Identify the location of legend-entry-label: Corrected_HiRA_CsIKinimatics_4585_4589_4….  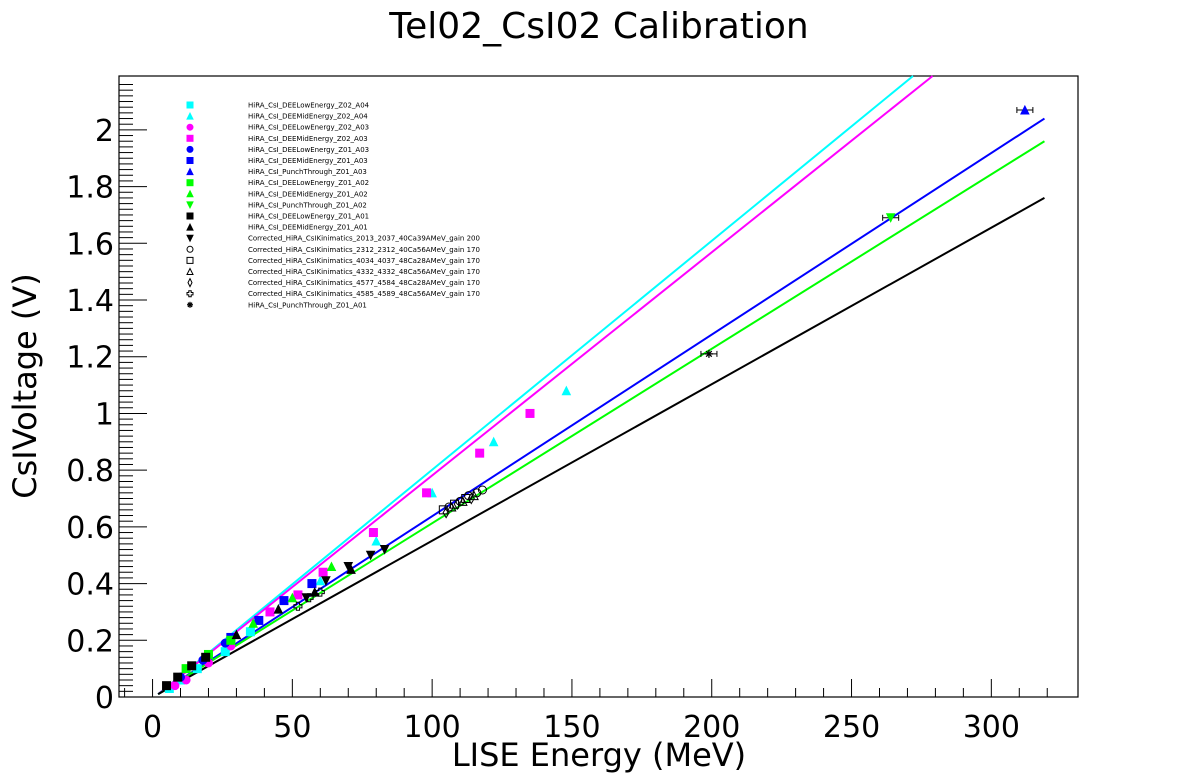
(364, 294).